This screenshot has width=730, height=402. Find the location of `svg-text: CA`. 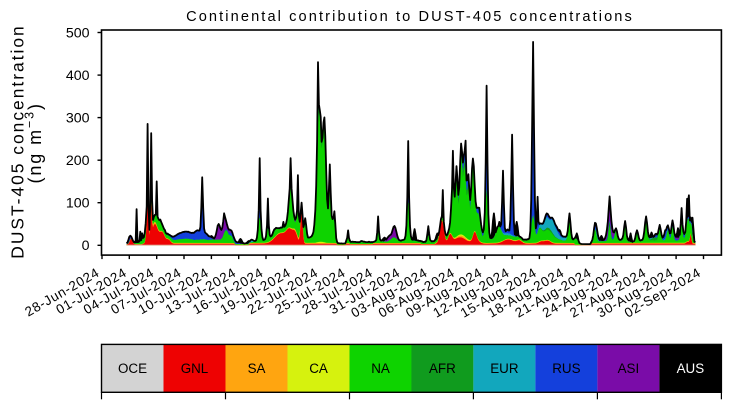

svg-text: CA is located at coordinates (318, 368).